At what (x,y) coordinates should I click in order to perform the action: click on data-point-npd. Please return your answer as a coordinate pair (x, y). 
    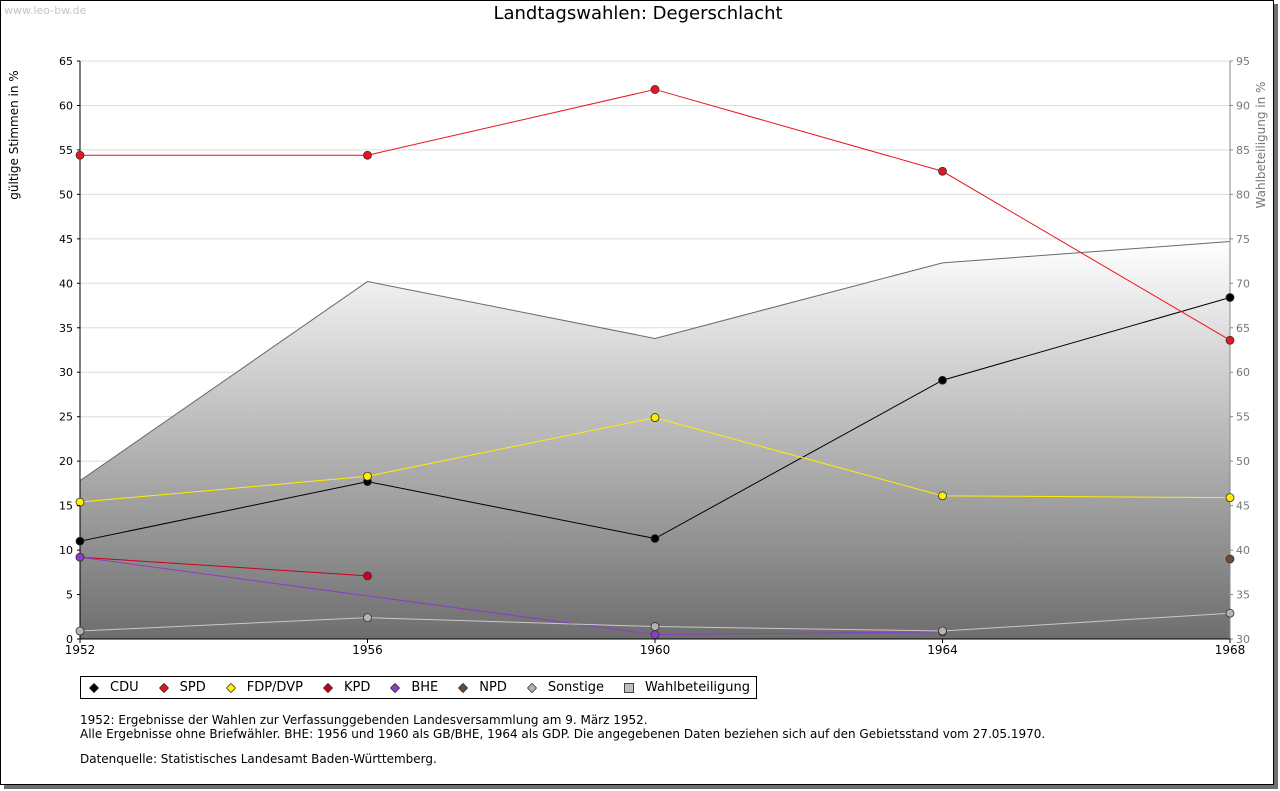
    Looking at the image, I should click on (1230, 559).